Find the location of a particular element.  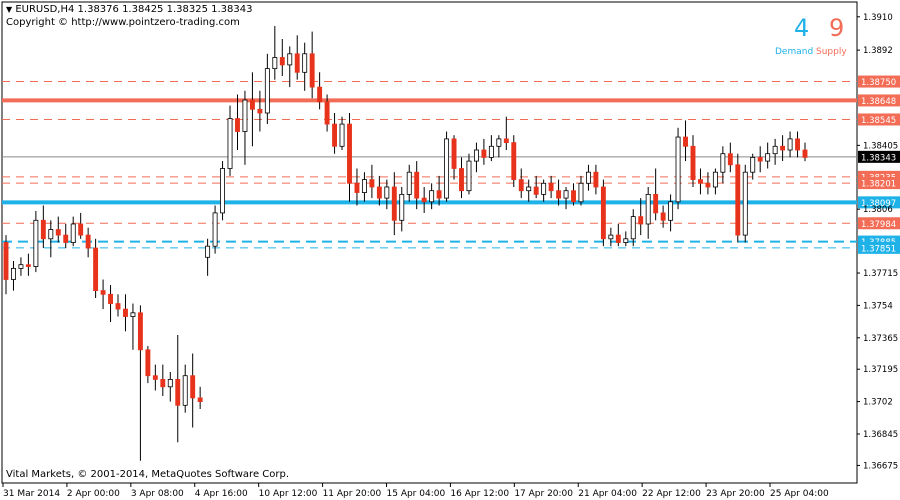

supply-label: Supply is located at coordinates (831, 52).